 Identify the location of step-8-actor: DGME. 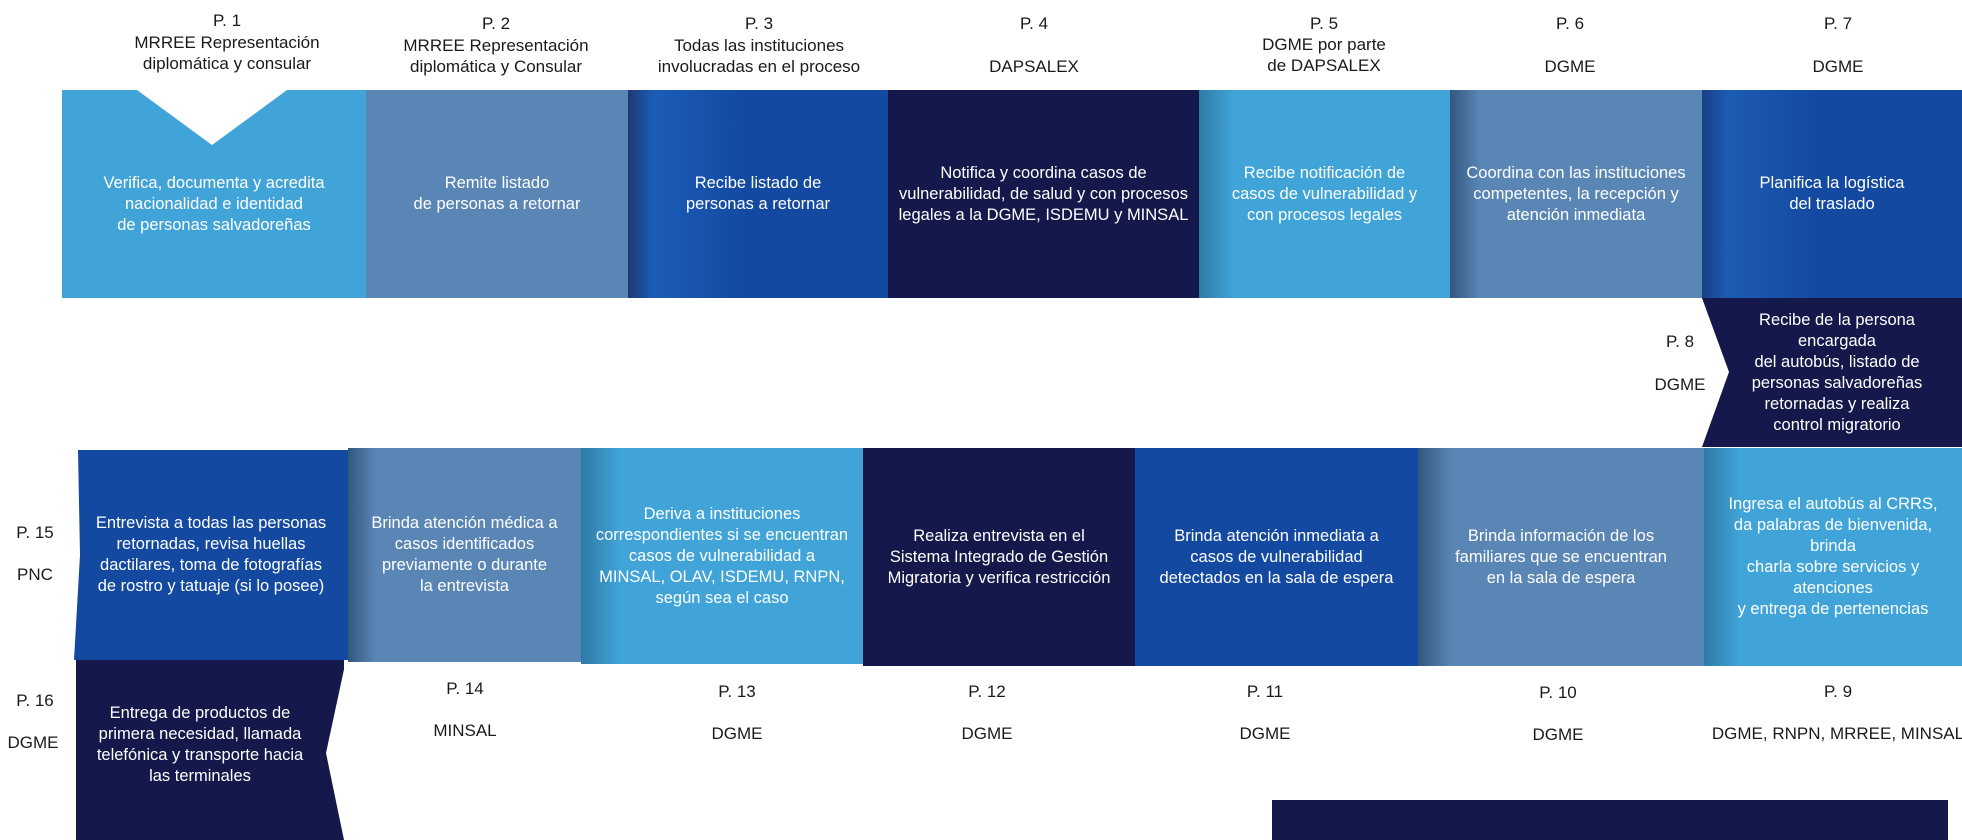
(1680, 384).